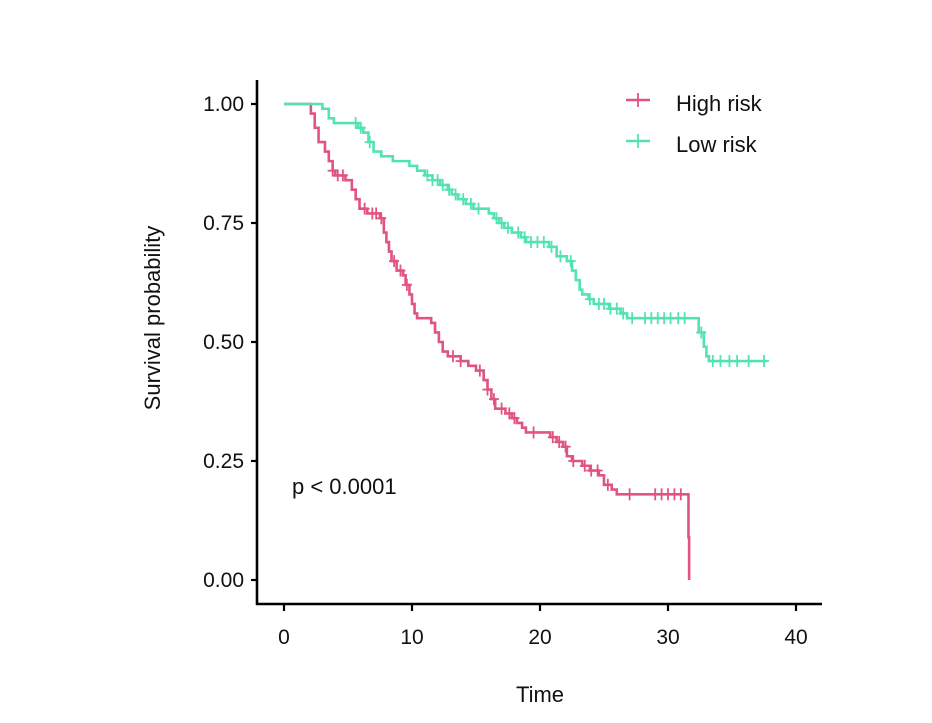  Describe the element at coordinates (539, 637) in the screenshot. I see `x-tick-label: 20` at that location.